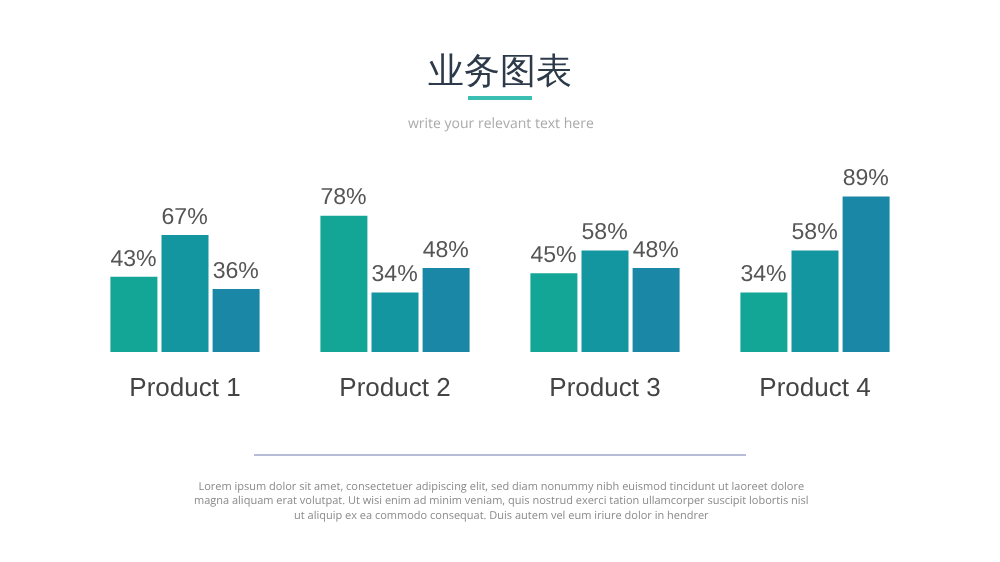 The height and width of the screenshot is (562, 1000). I want to click on chart-title: 业务图表, so click(500, 71).